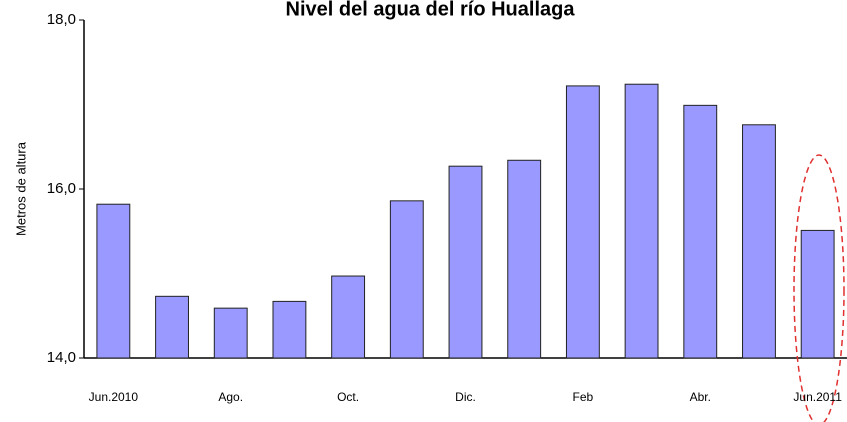 Image resolution: width=847 pixels, height=422 pixels. Describe the element at coordinates (61, 188) in the screenshot. I see `y-tick-label: 16,0` at that location.